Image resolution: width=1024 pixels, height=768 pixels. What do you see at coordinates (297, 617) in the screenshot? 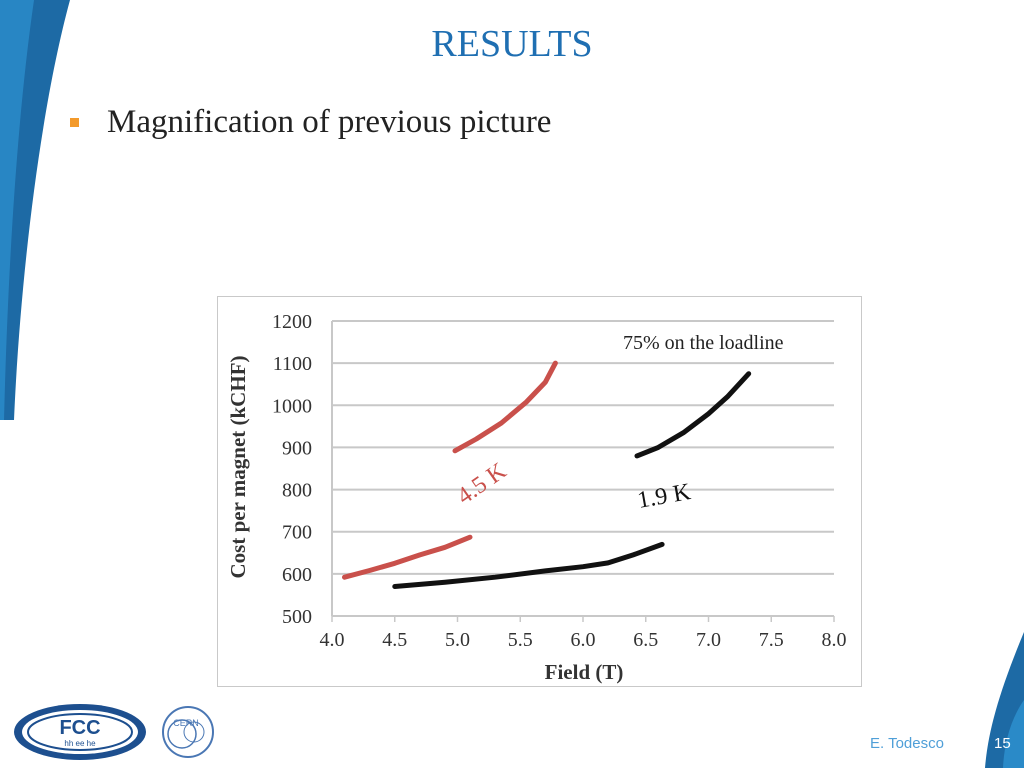
I see `y-tick-label: 500` at bounding box center [297, 617].